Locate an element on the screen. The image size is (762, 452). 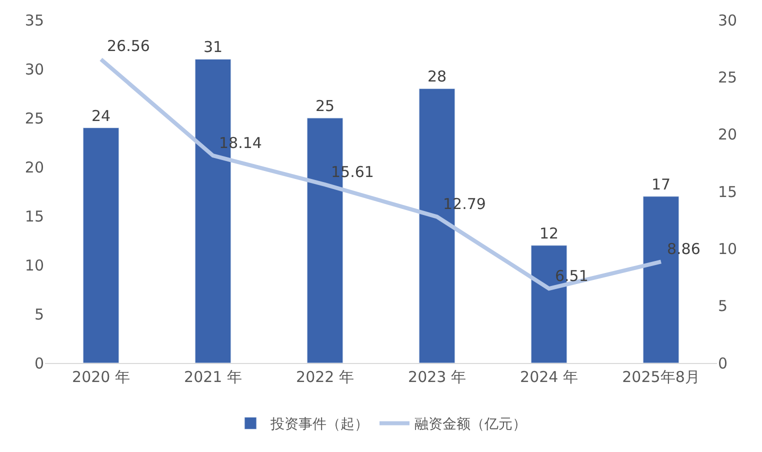
y-tick-label: 35 is located at coordinates (34, 20).